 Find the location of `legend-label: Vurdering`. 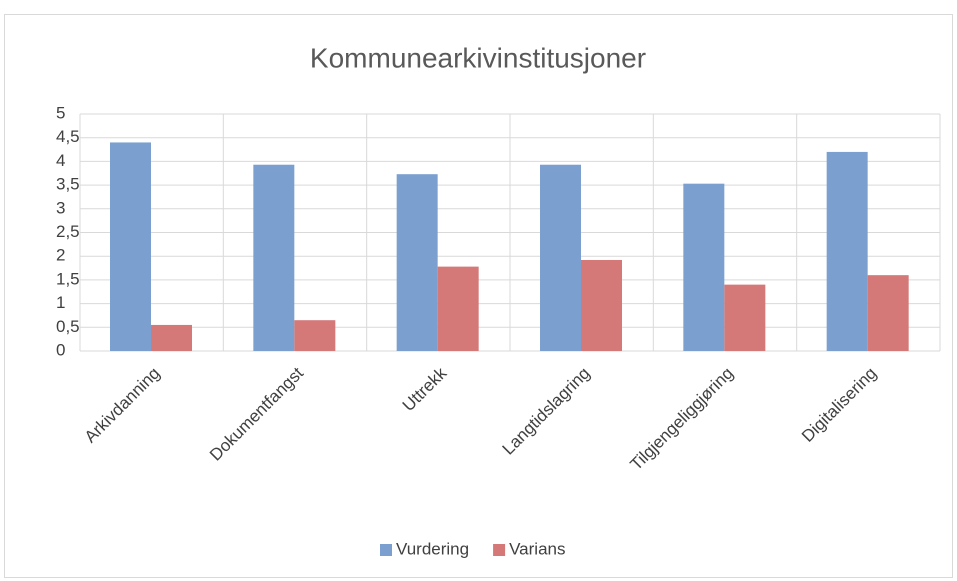

legend-label: Vurdering is located at coordinates (432, 548).